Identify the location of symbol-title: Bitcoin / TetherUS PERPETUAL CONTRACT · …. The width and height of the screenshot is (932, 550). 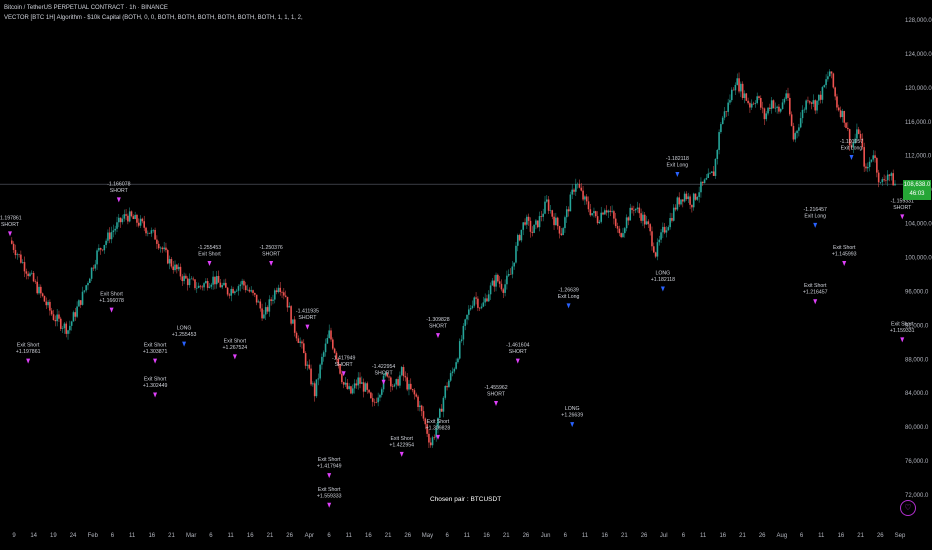
(86, 8).